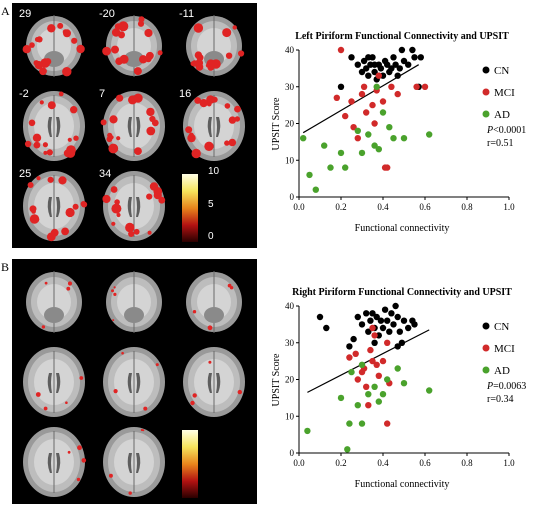 This screenshot has height=511, width=533. I want to click on y-tick-label: 20, so click(290, 380).